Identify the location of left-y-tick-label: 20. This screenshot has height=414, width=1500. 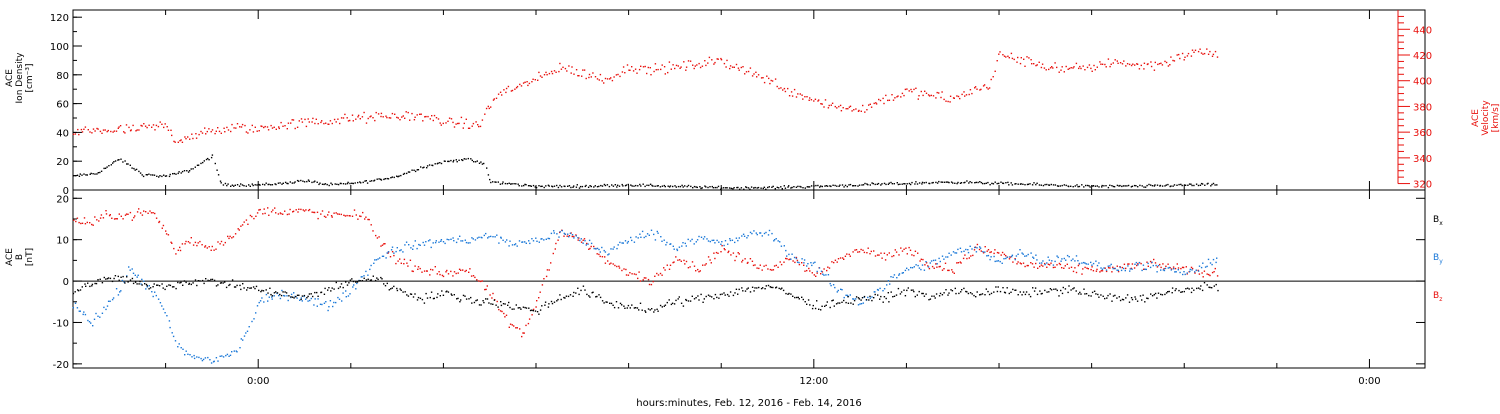
(62, 199).